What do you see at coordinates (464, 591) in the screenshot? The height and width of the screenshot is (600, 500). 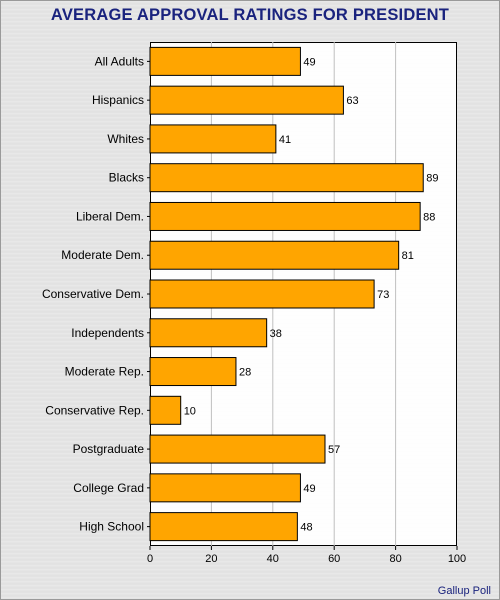 I see `source-label: Gallup Poll` at bounding box center [464, 591].